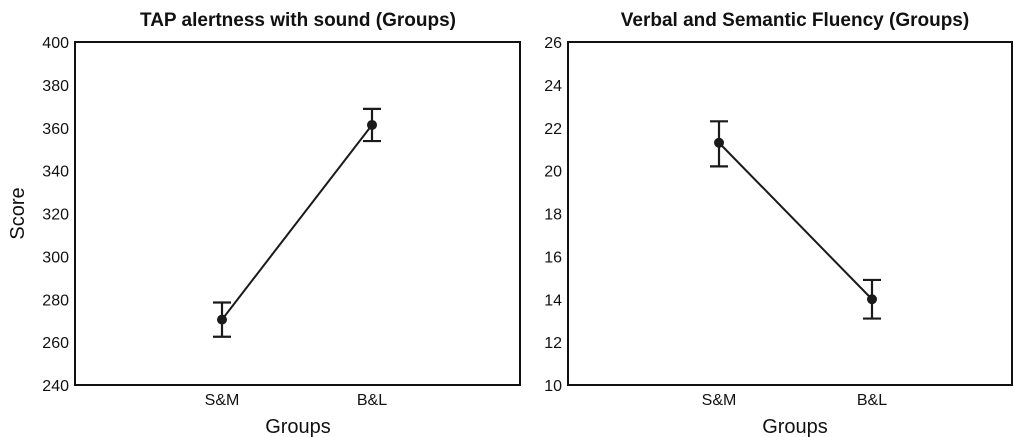  What do you see at coordinates (553, 343) in the screenshot?
I see `y-tick-label: 12` at bounding box center [553, 343].